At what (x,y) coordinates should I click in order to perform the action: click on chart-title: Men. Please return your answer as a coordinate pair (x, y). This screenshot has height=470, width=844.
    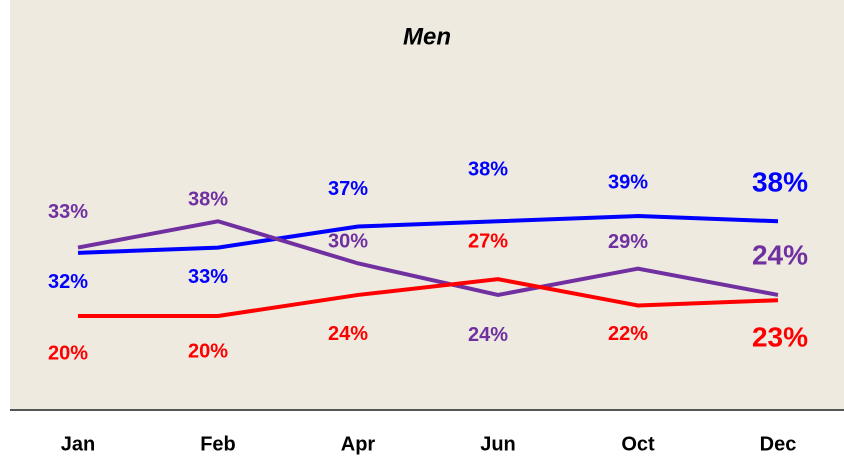
    Looking at the image, I should click on (427, 36).